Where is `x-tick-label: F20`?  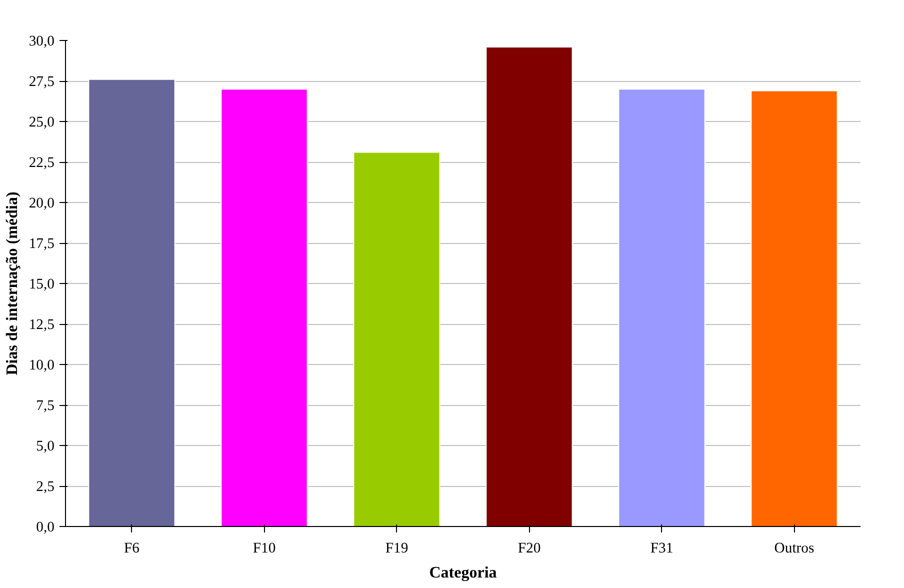
x-tick-label: F20 is located at coordinates (529, 548).